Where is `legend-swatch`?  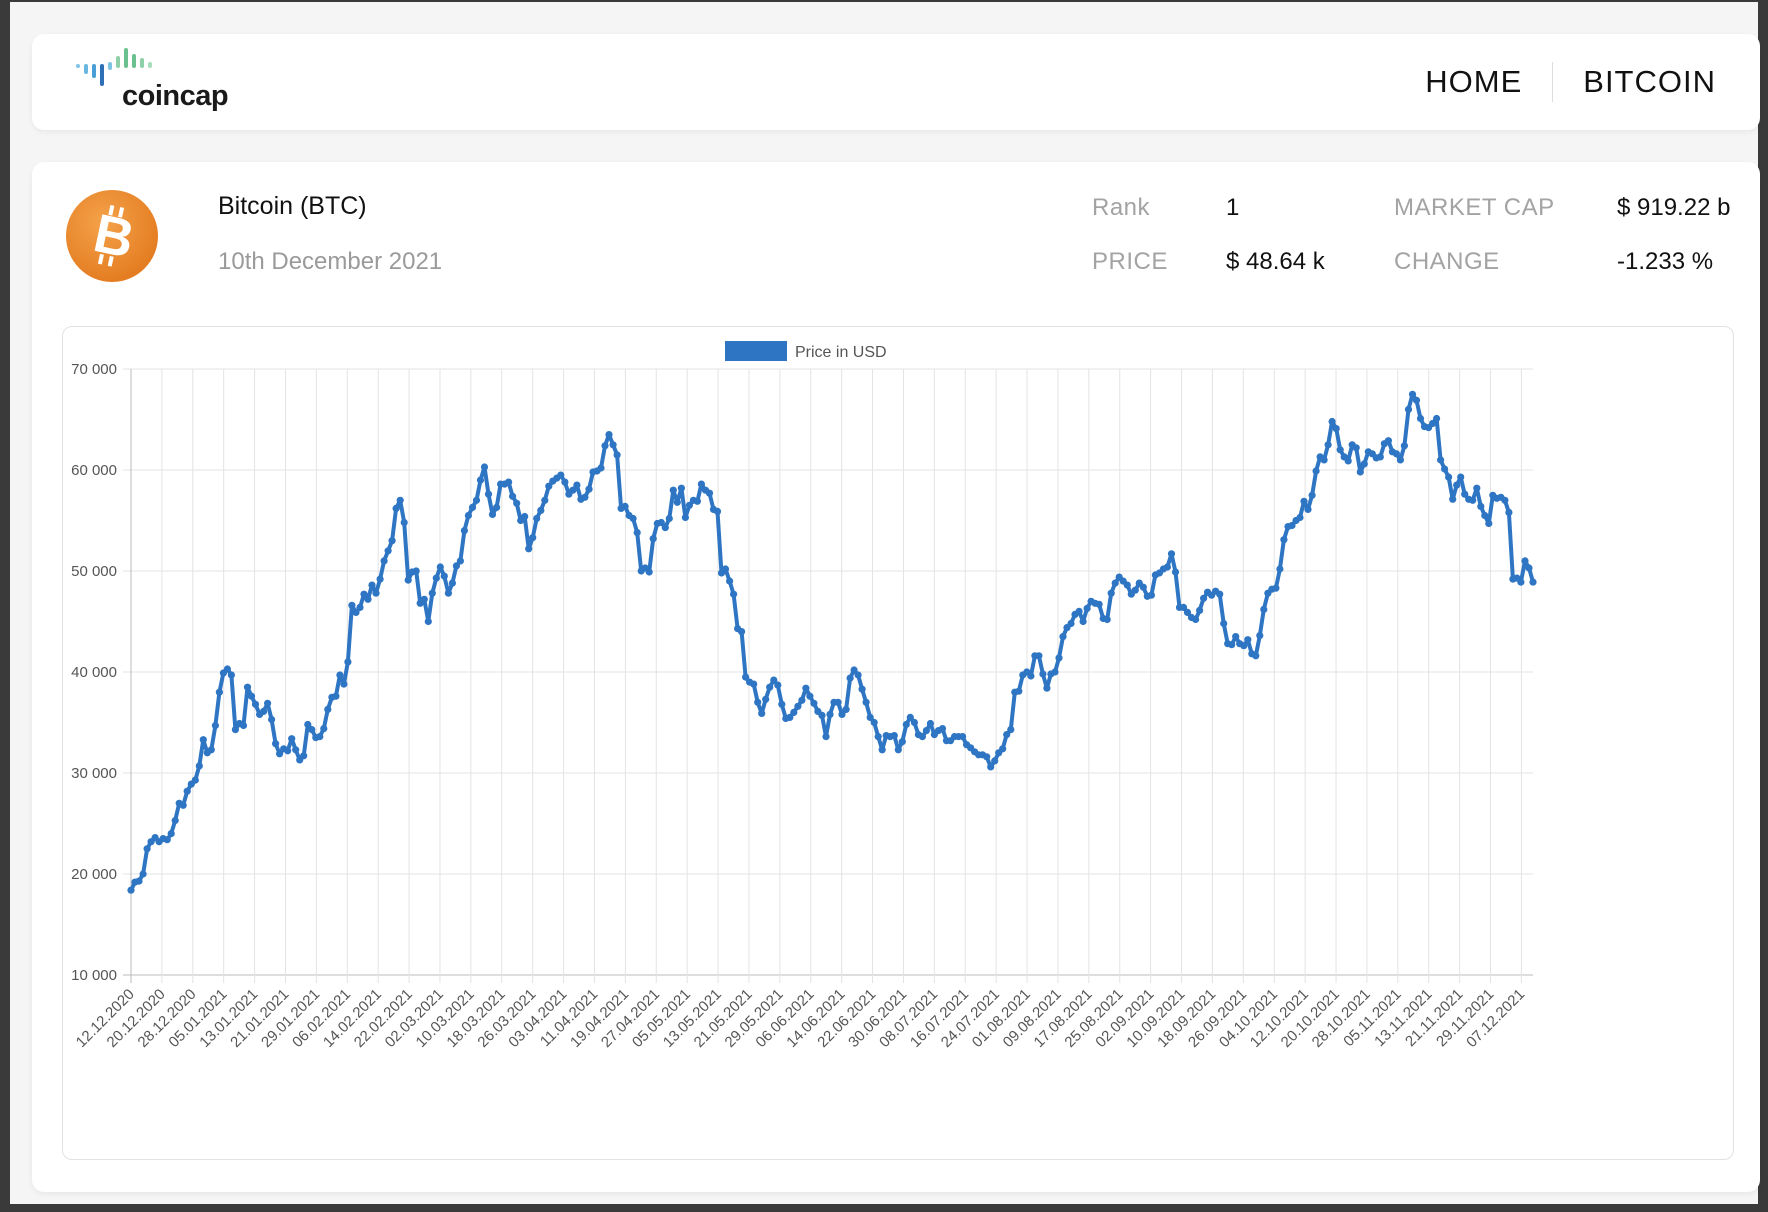 legend-swatch is located at coordinates (756, 351).